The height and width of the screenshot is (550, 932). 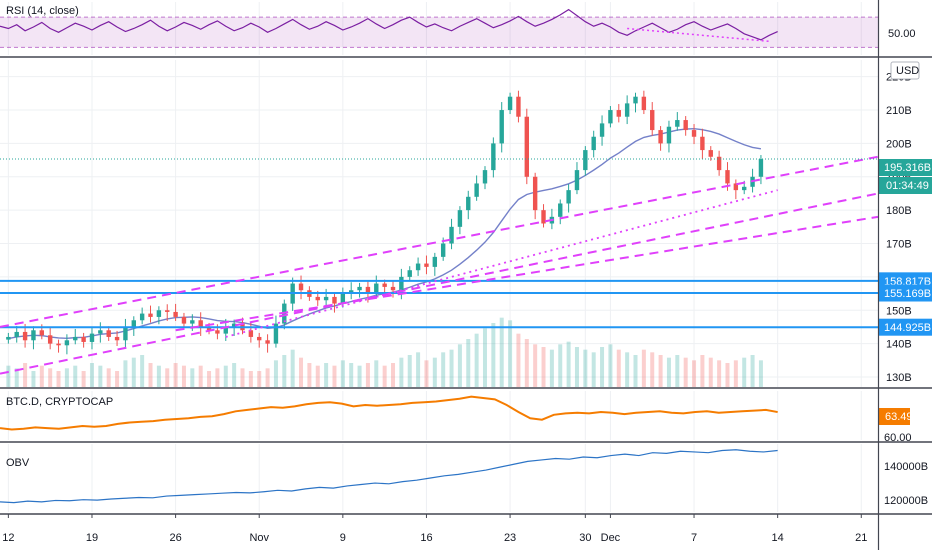 What do you see at coordinates (899, 144) in the screenshot?
I see `price-tick-label: 200B` at bounding box center [899, 144].